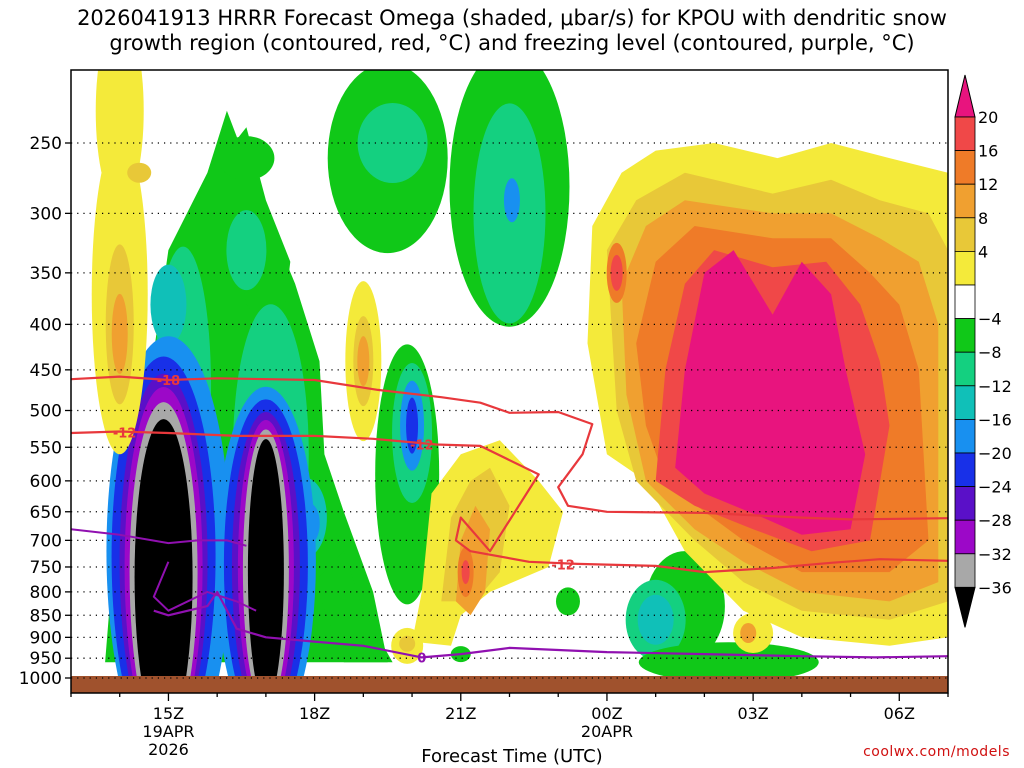 This screenshot has height=768, width=1024. I want to click on colorbar-label-11: −28, so click(995, 520).